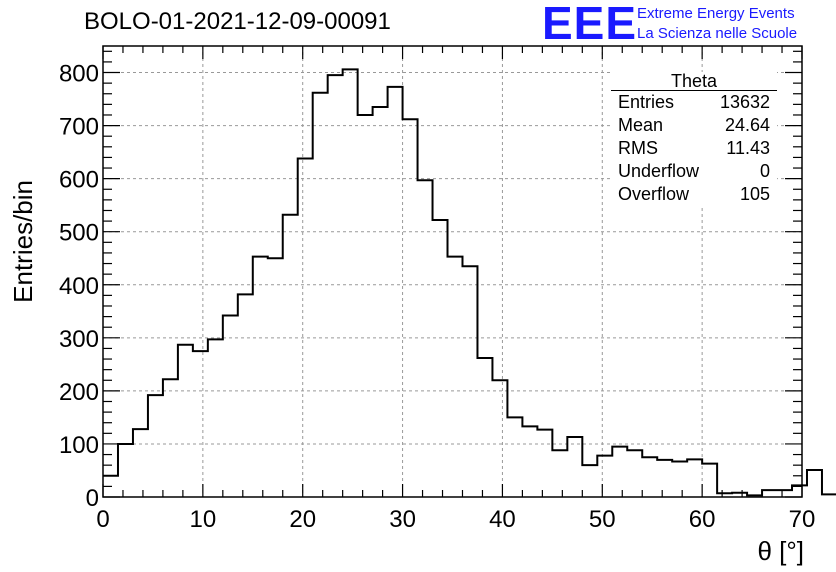 This screenshot has height=572, width=836. I want to click on logo-caption-line-1: Extreme Energy Events, so click(716, 13).